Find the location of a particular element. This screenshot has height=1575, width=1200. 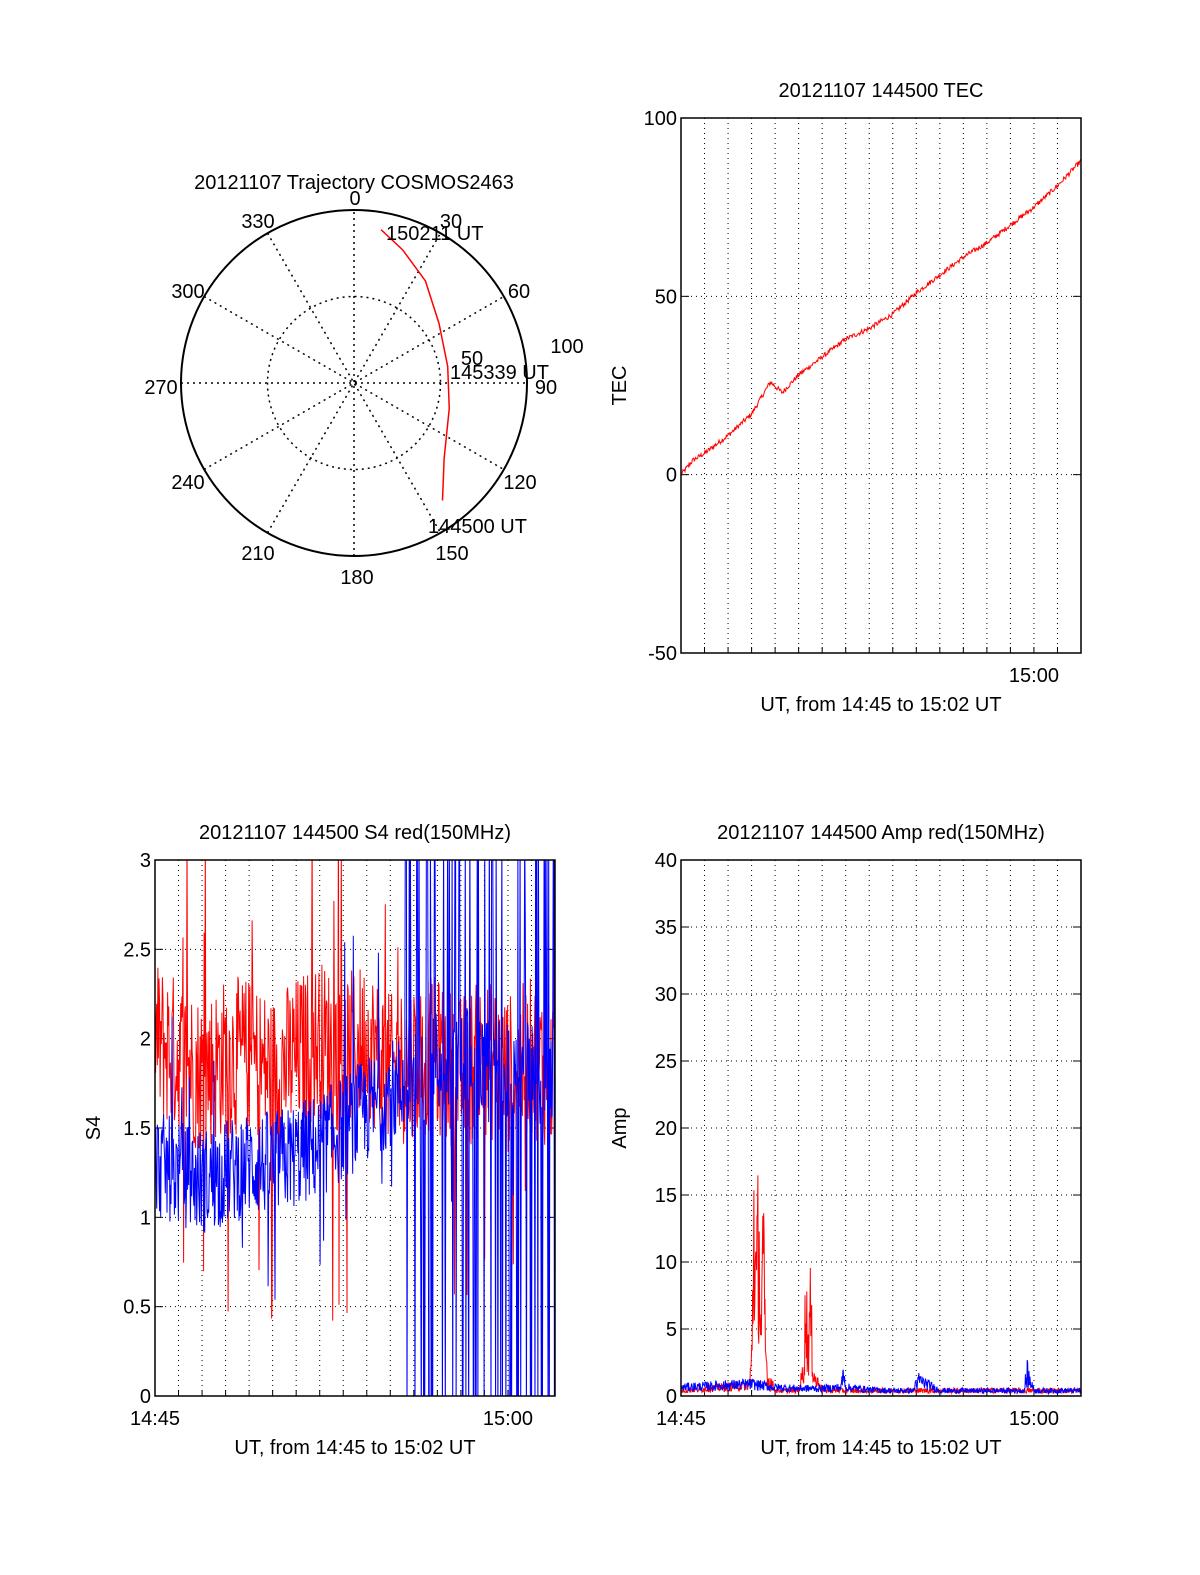

y-tick-label: 2 is located at coordinates (145, 1040).